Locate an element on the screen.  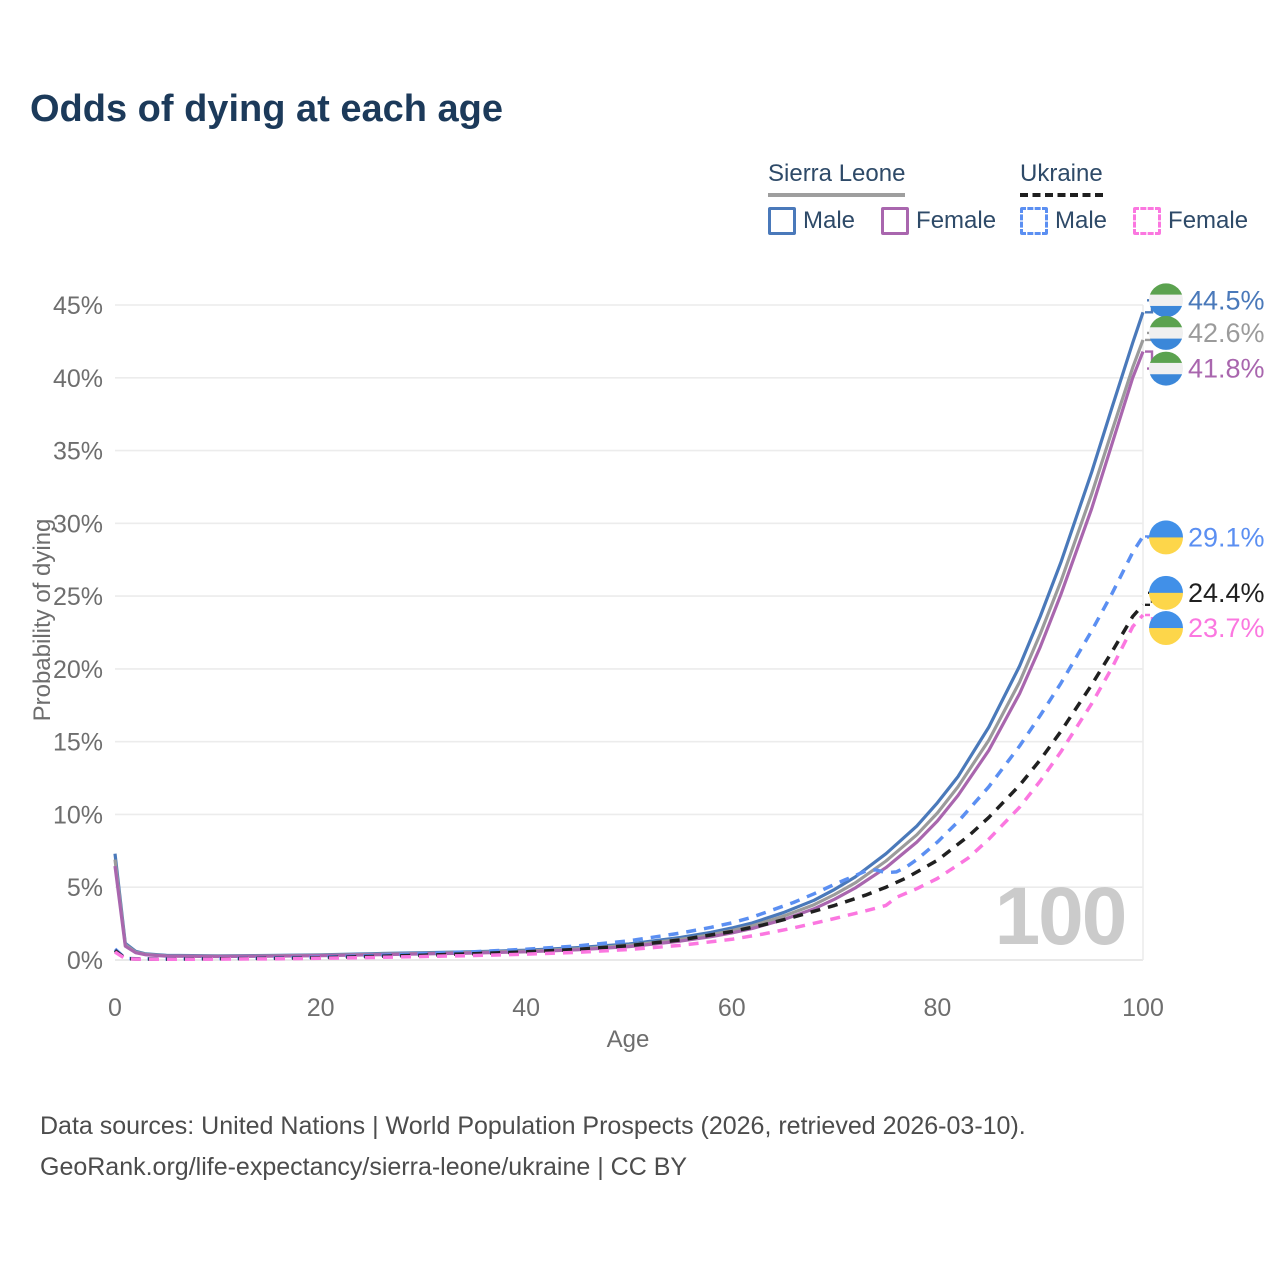
y-axis-tick-label: 0% is located at coordinates (85, 961).